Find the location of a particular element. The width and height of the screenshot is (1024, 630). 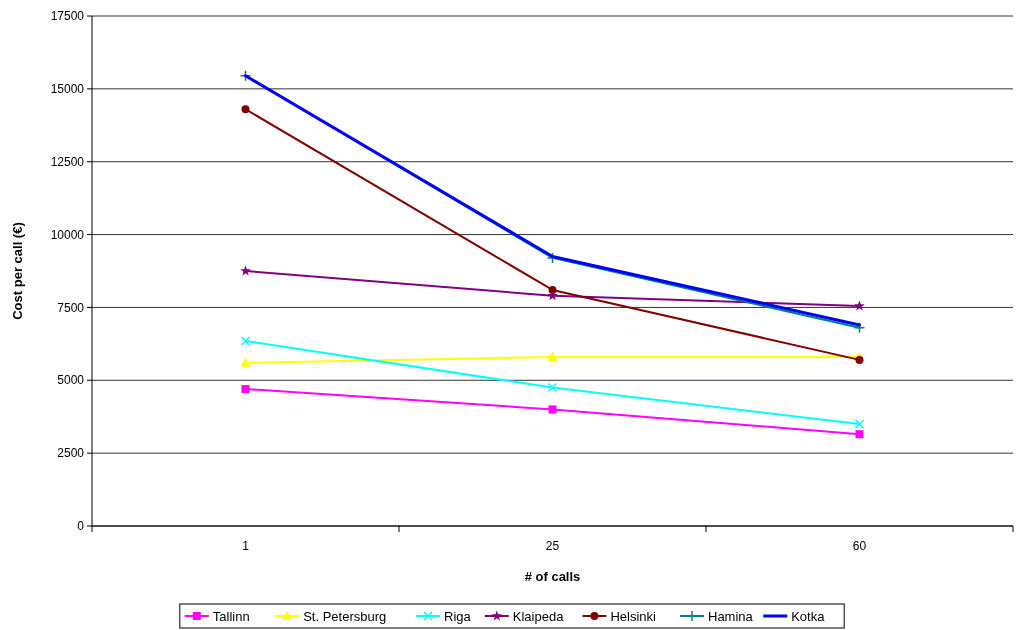

legend-label: Kotka is located at coordinates (808, 616).